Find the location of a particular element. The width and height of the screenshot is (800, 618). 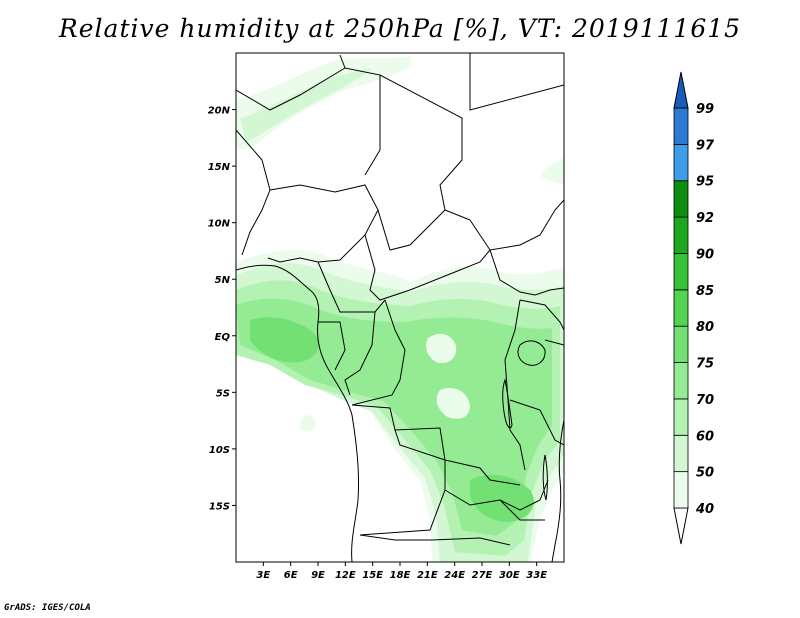

border-zambia is located at coordinates (496, 495).